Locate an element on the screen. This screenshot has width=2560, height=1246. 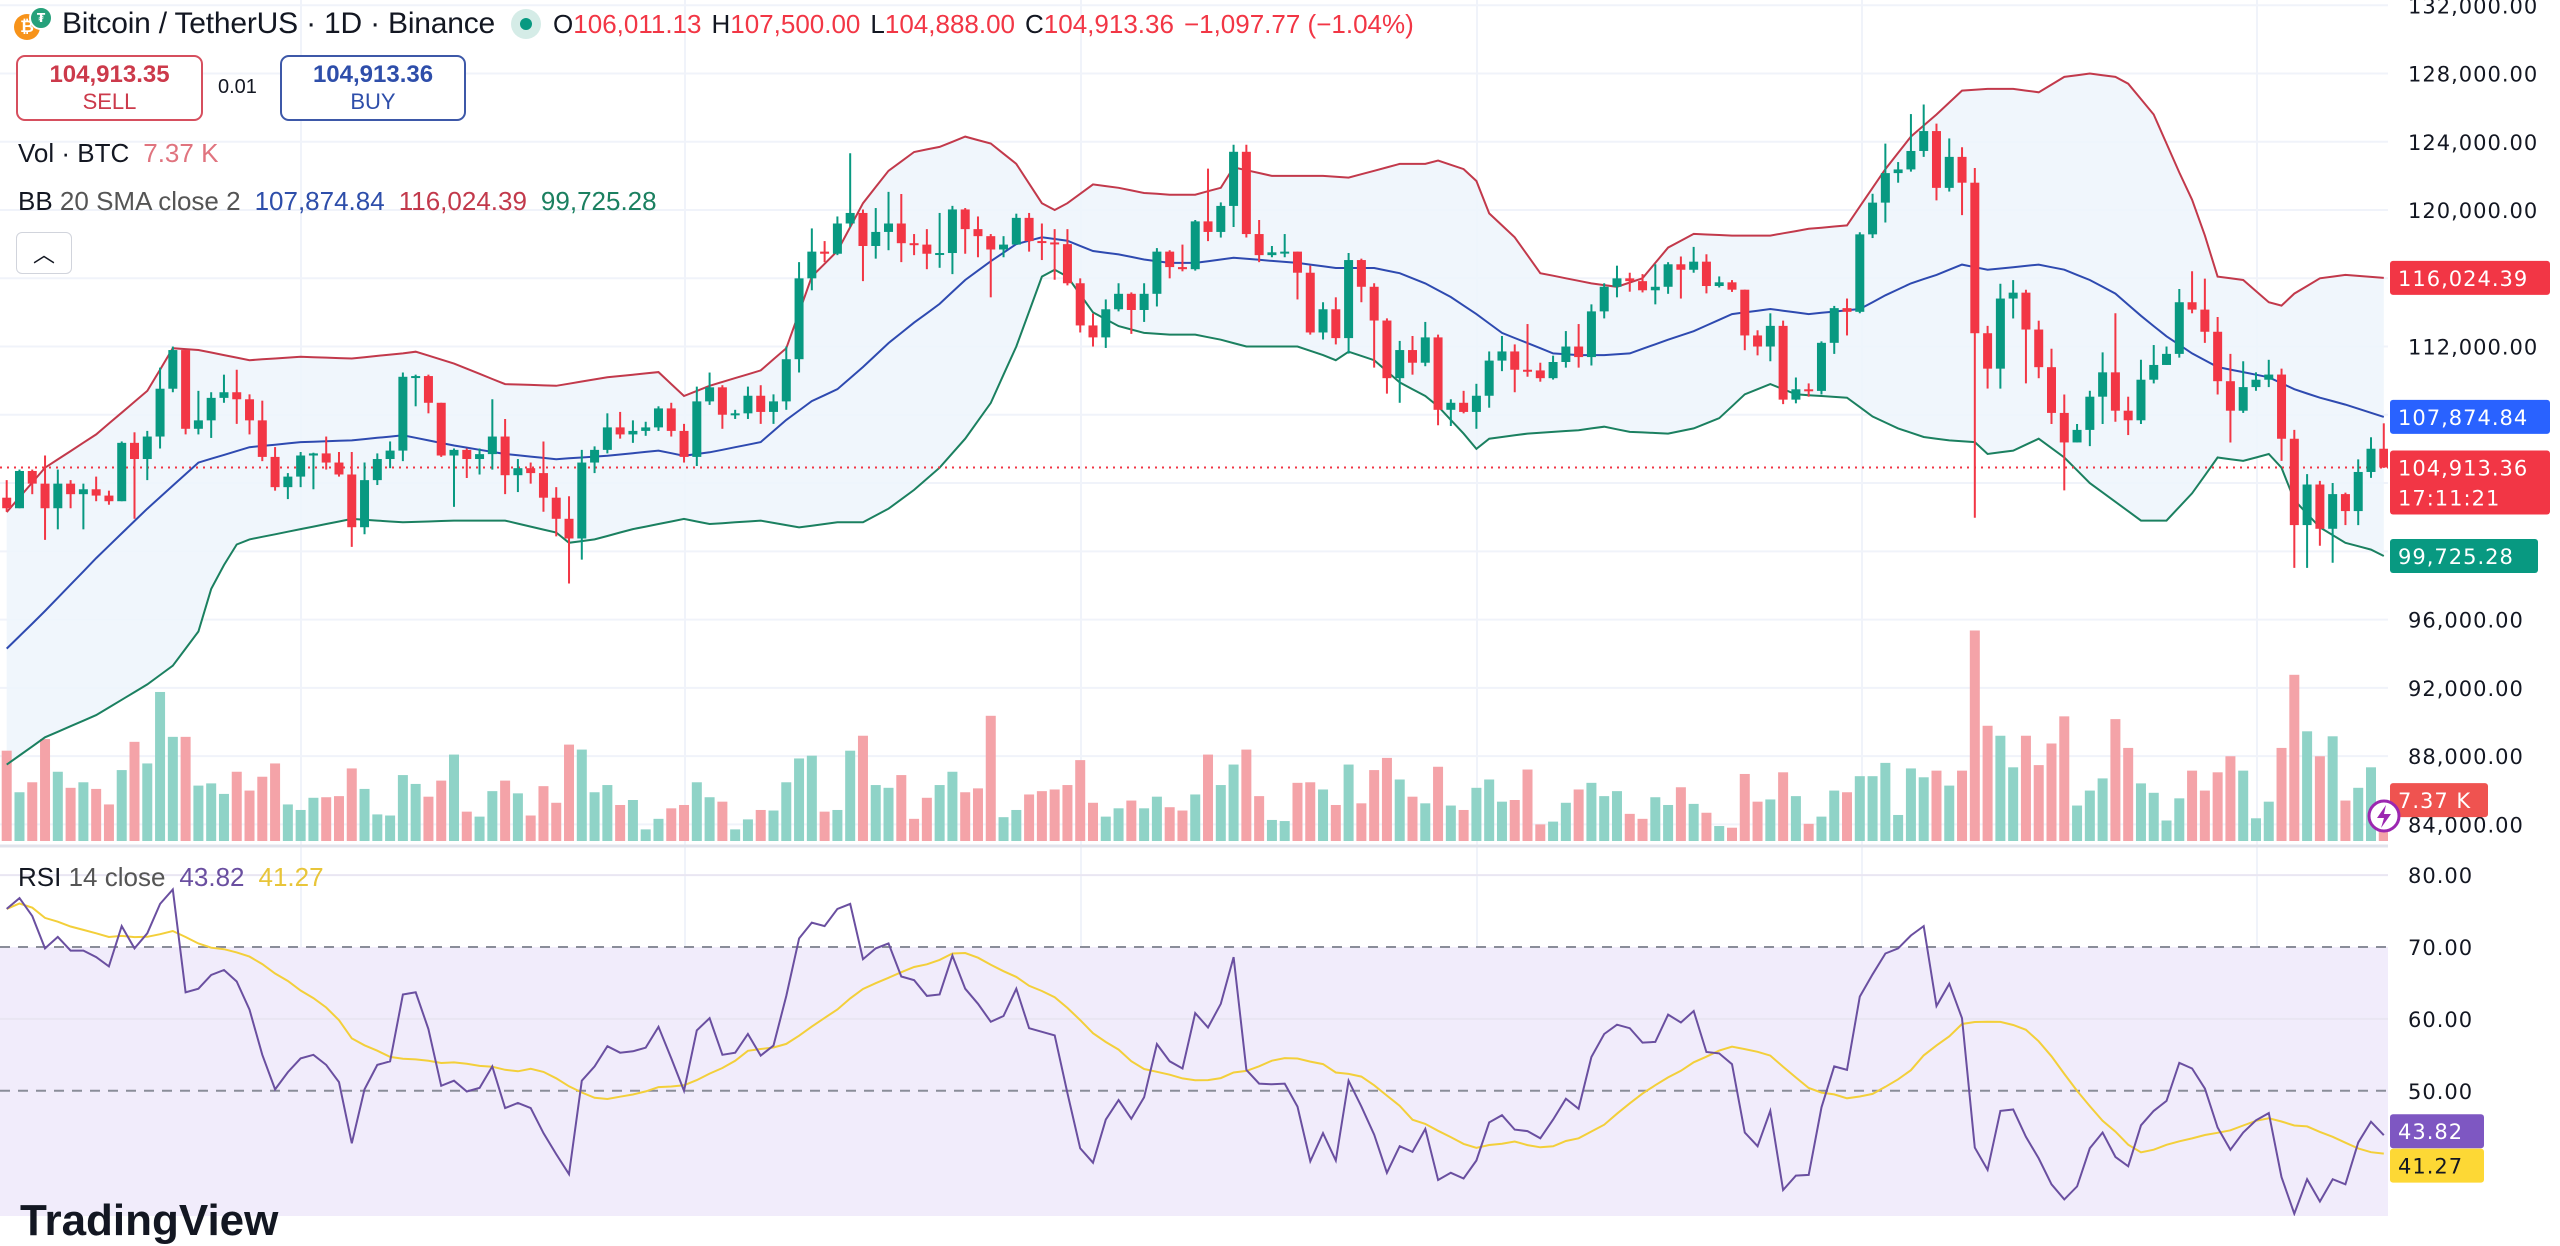
rsi-name: RSI is located at coordinates (40, 877).